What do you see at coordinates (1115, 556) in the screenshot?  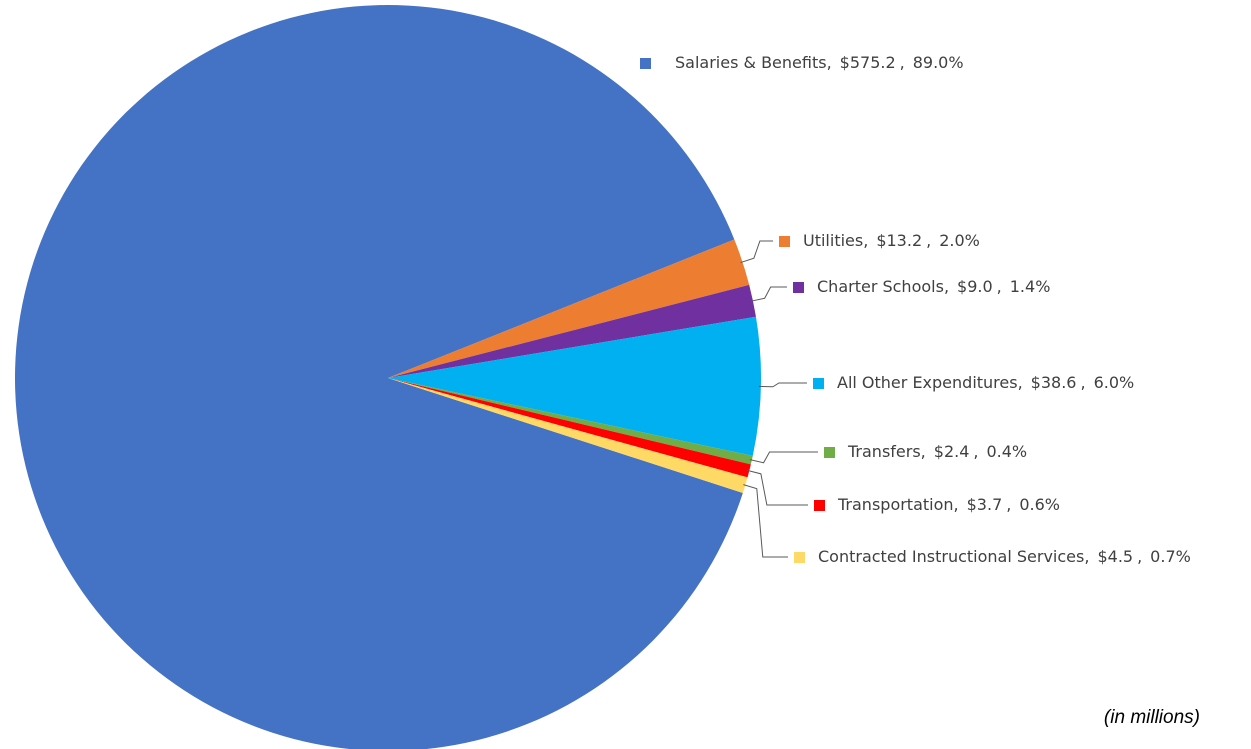 I see `label-value: $4.5` at bounding box center [1115, 556].